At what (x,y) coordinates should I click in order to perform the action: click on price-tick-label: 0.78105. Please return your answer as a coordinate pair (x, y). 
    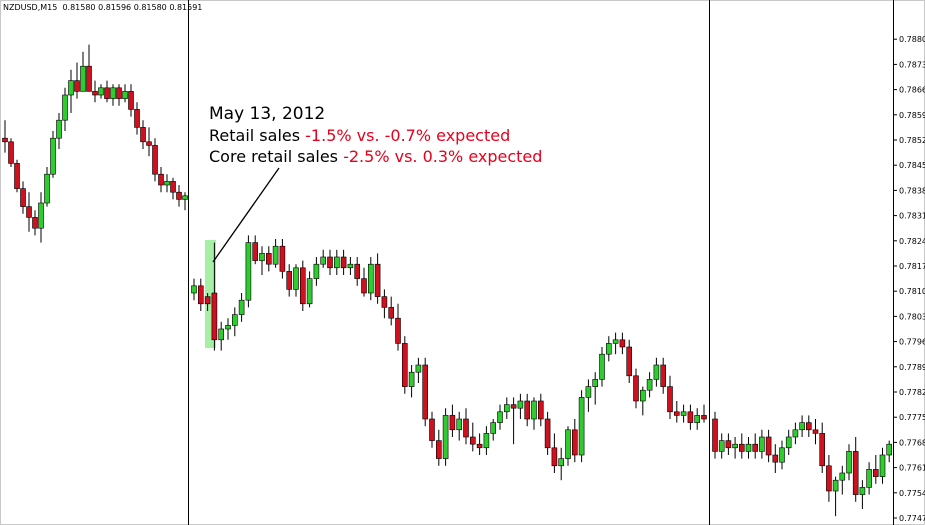
    Looking at the image, I should click on (912, 291).